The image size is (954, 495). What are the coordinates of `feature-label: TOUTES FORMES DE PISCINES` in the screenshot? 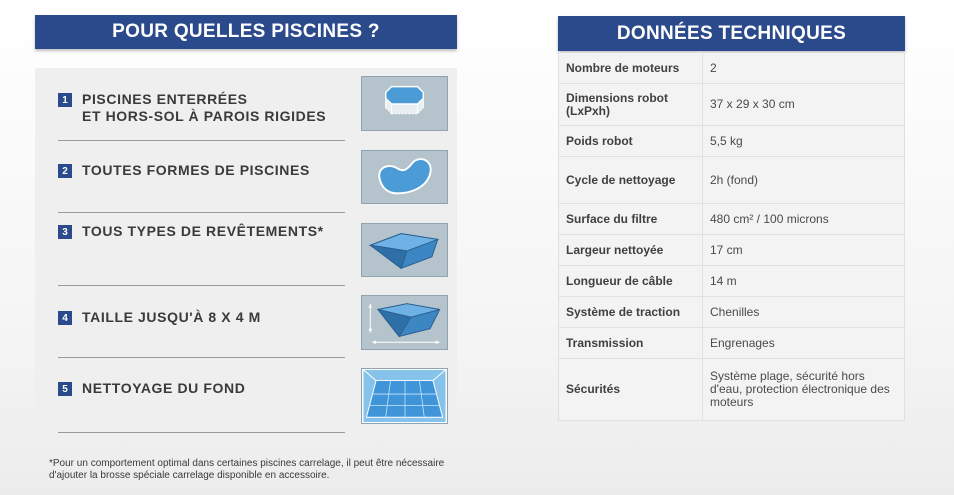 It's located at (196, 170).